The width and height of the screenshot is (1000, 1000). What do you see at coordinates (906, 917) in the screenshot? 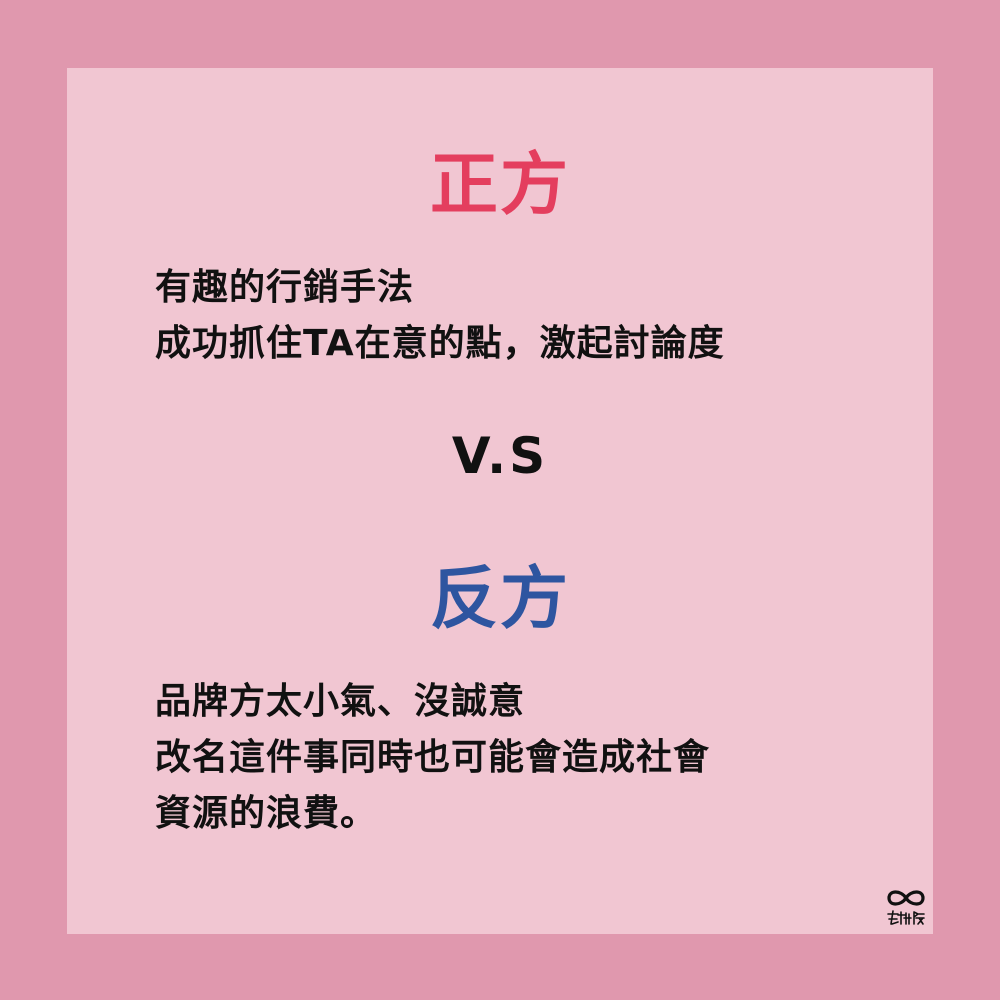
I see `logo-wordmark` at bounding box center [906, 917].